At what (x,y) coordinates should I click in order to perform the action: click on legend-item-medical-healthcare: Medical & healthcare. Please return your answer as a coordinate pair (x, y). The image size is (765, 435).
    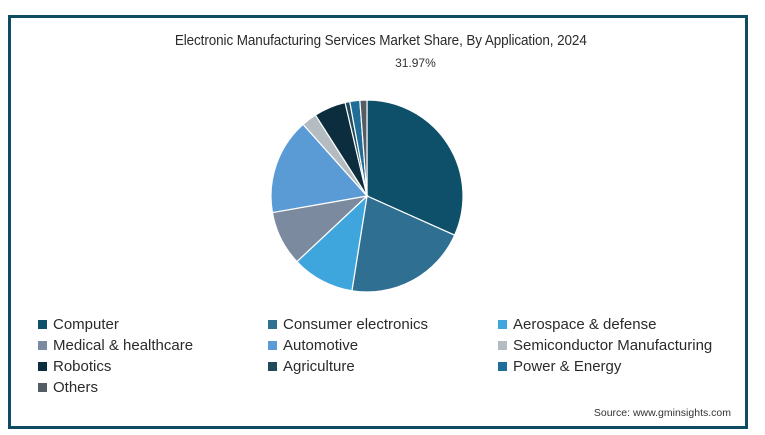
    Looking at the image, I should click on (115, 345).